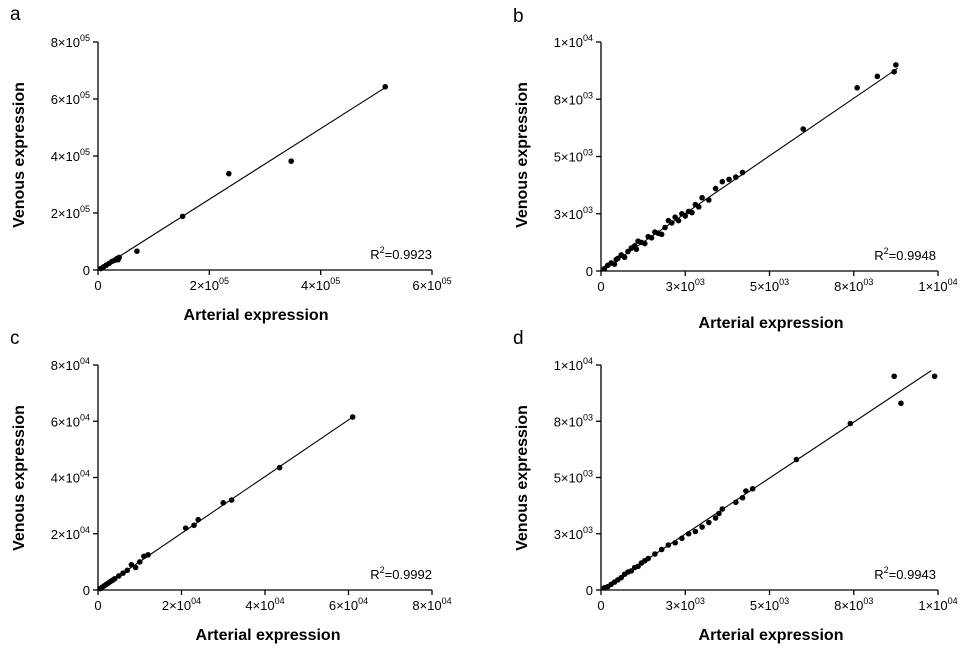 This screenshot has height=648, width=968. What do you see at coordinates (181, 604) in the screenshot?
I see `x-tick-label: 2×1004` at bounding box center [181, 604].